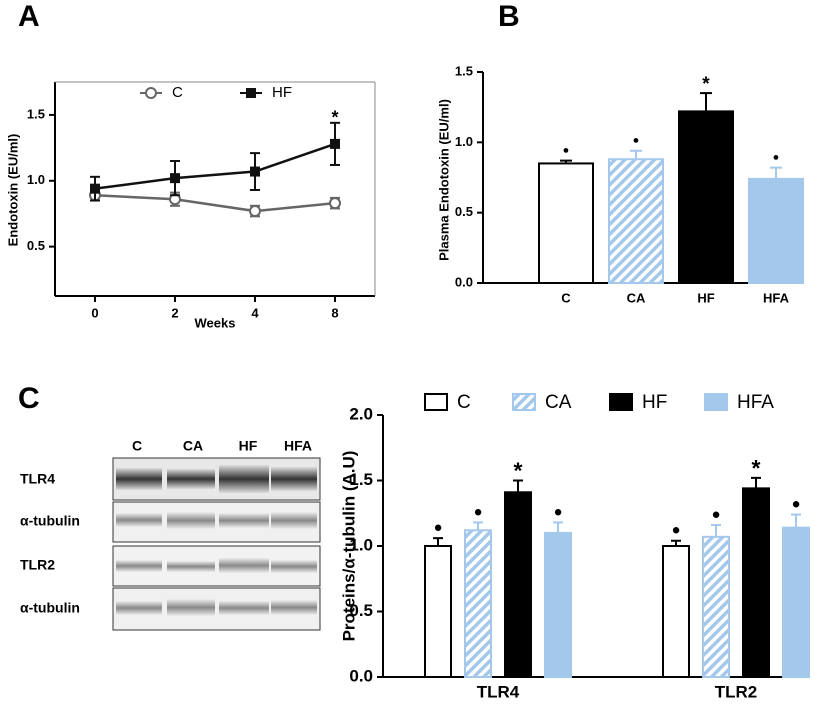 The image size is (817, 706). I want to click on lane-label: C, so click(137, 446).